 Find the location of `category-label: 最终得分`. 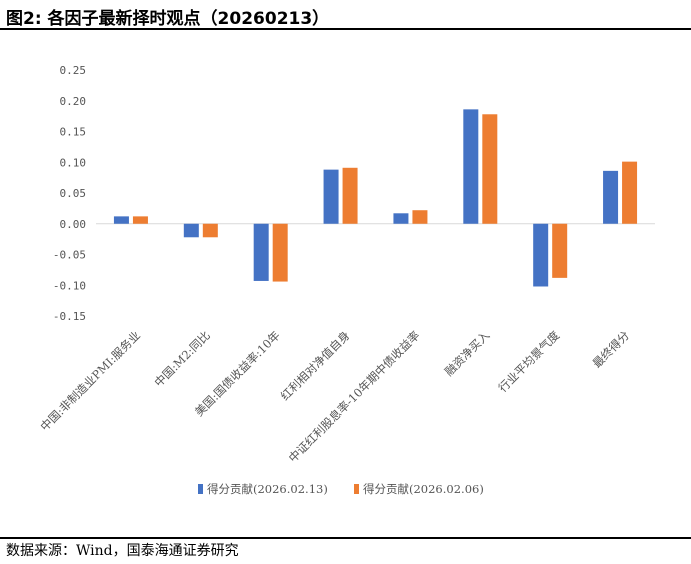

category-label: 最终得分 is located at coordinates (611, 349).